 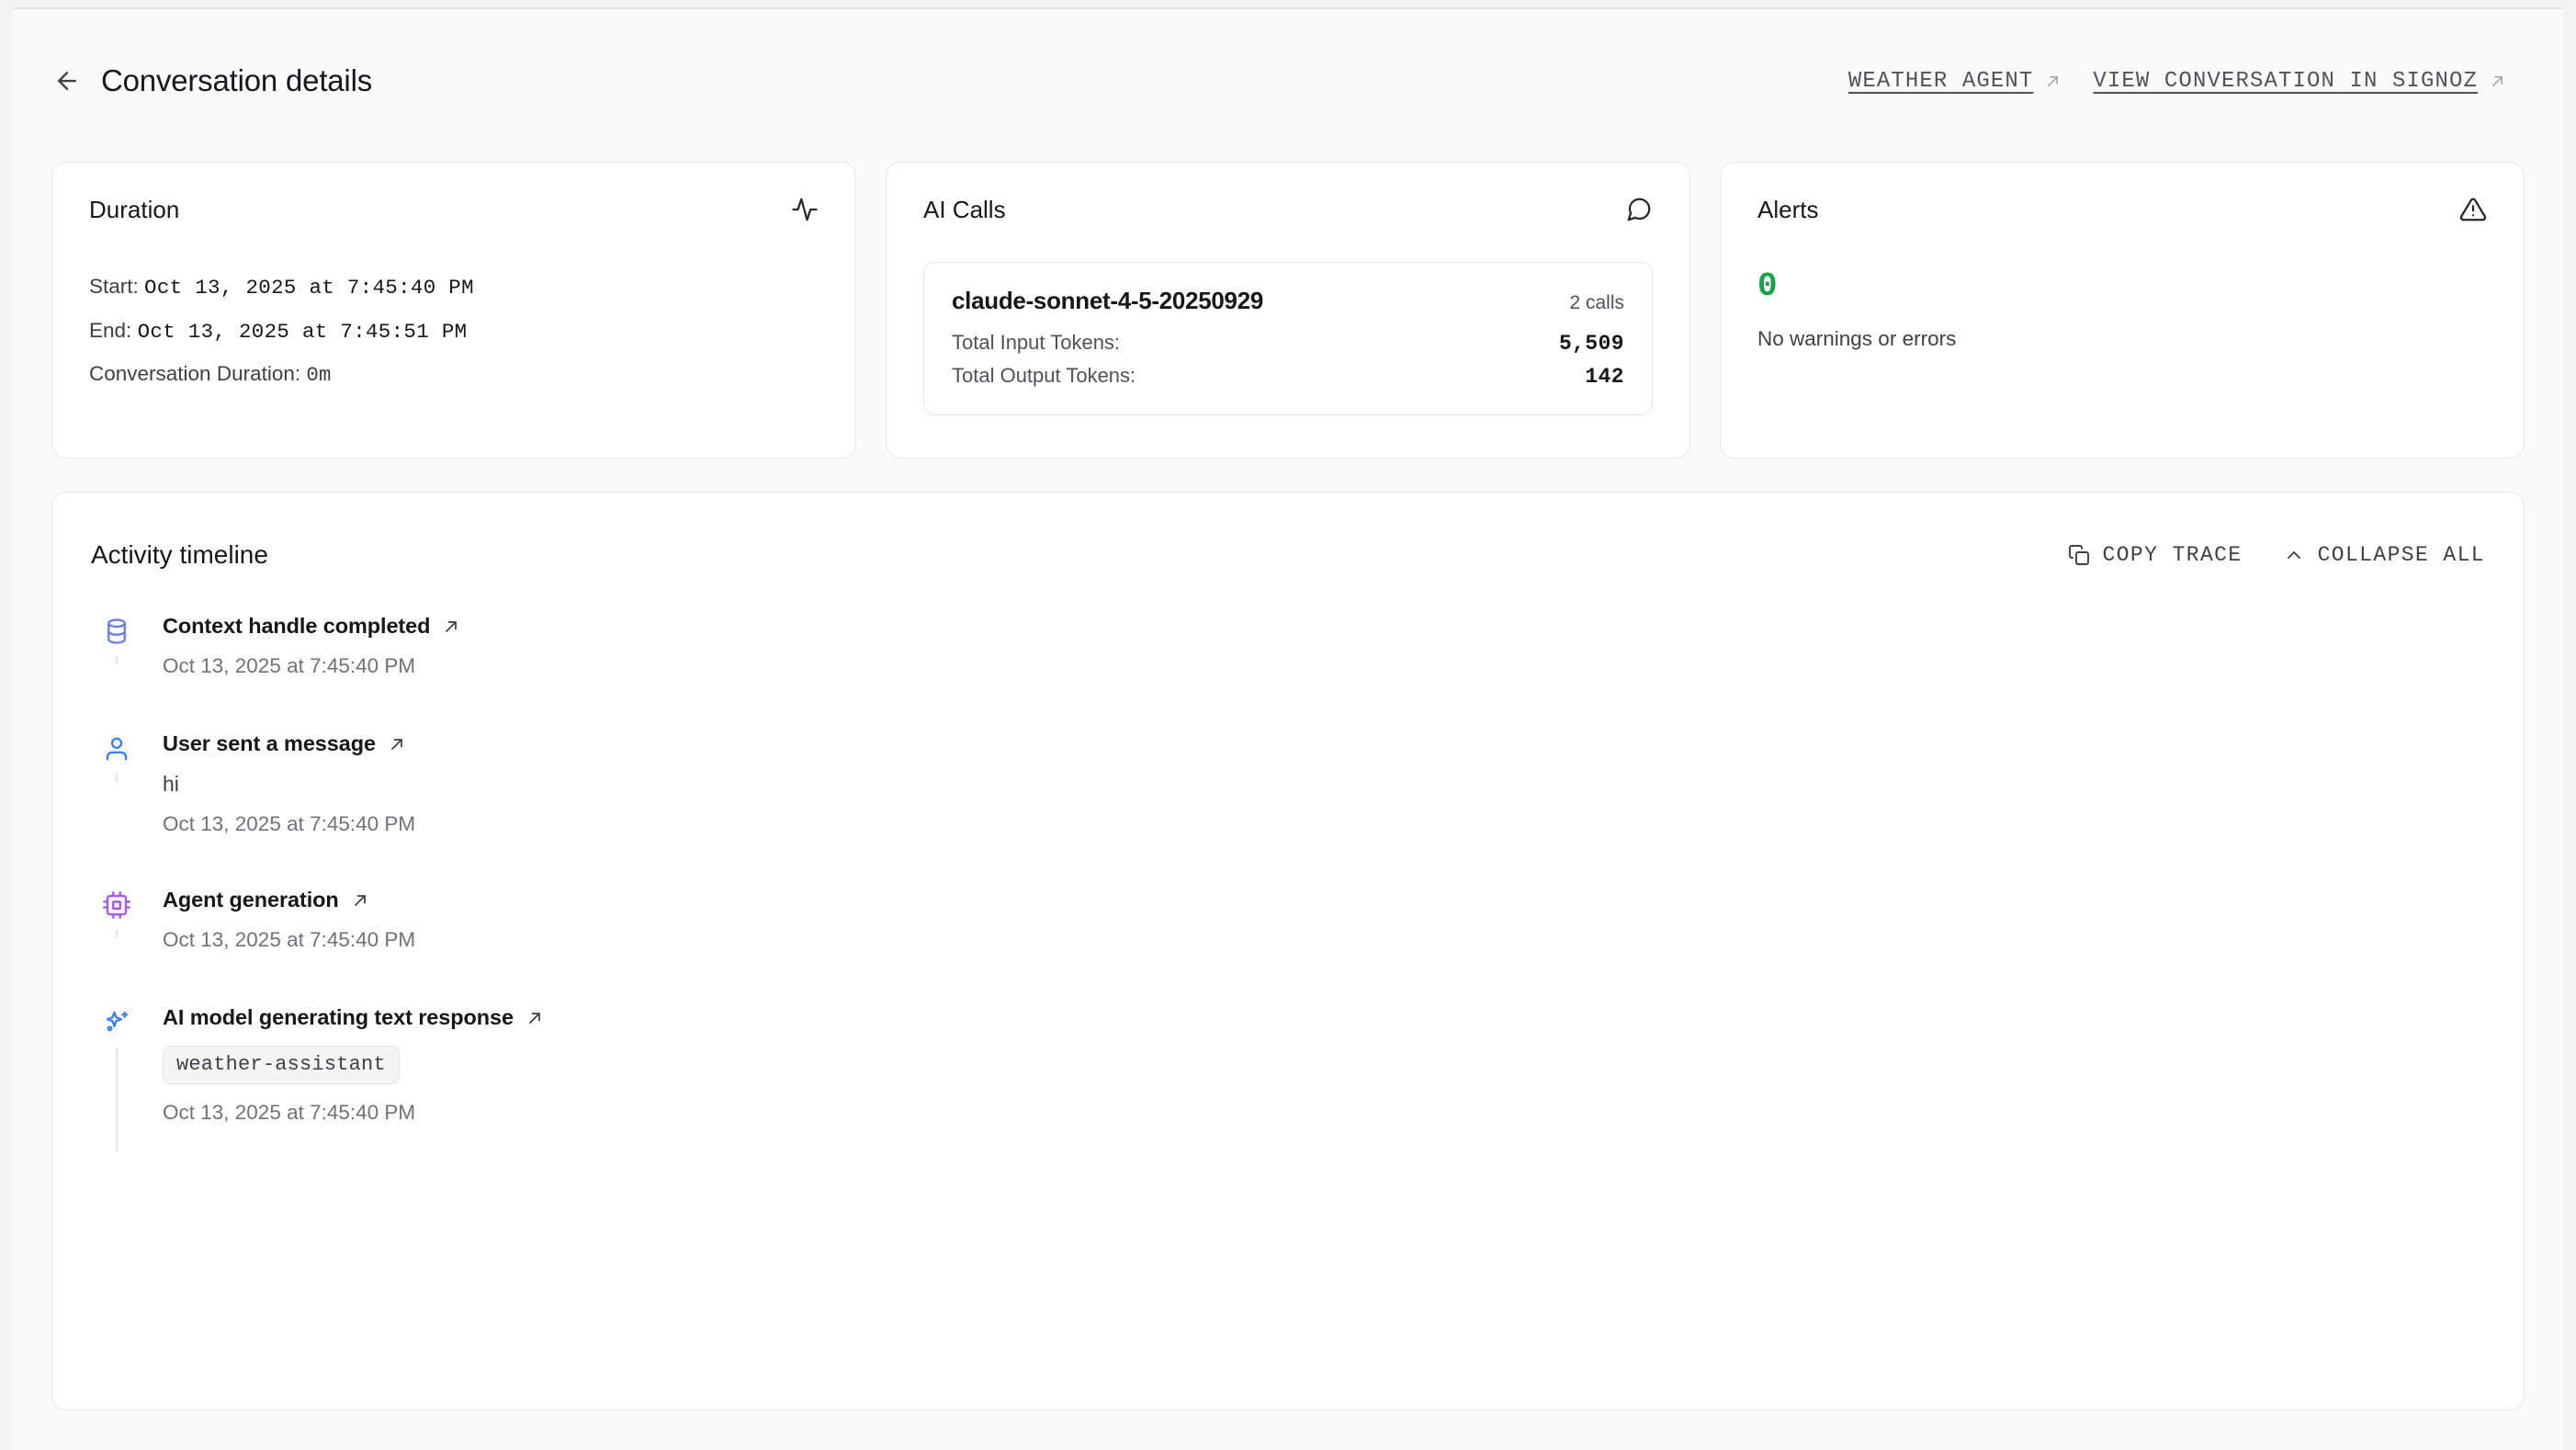 What do you see at coordinates (1324, 900) in the screenshot?
I see `timeline-item-title-row: Agent generation` at bounding box center [1324, 900].